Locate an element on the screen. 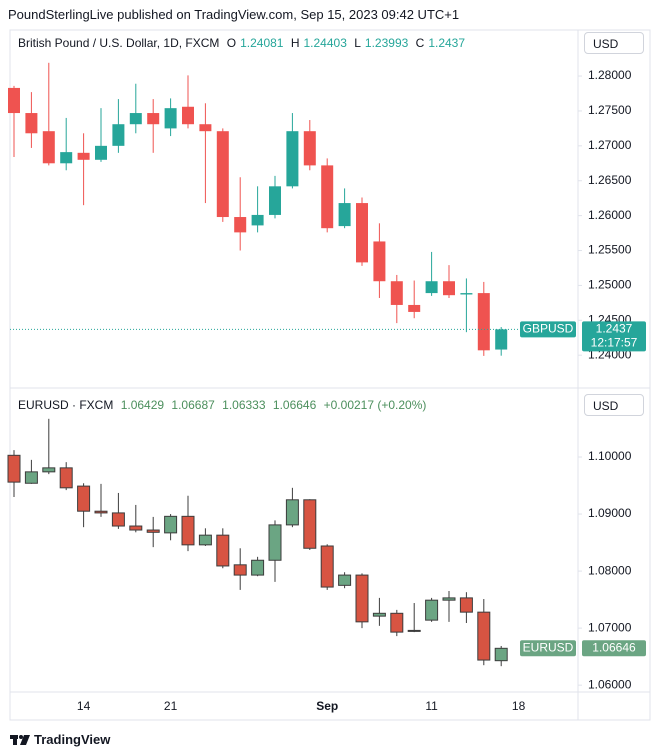  y-tick-label: 1.09000 is located at coordinates (610, 513).